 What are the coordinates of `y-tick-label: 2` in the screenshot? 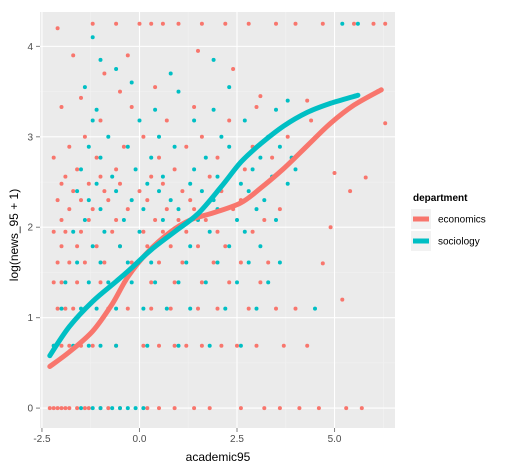 It's located at (30, 228).